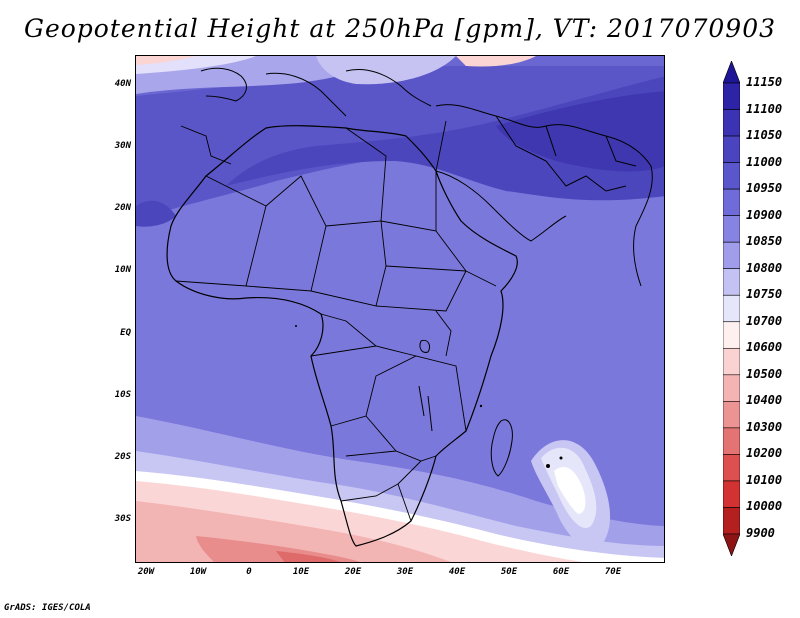 The image size is (800, 618). I want to click on lon-label-70e: 70E, so click(613, 572).